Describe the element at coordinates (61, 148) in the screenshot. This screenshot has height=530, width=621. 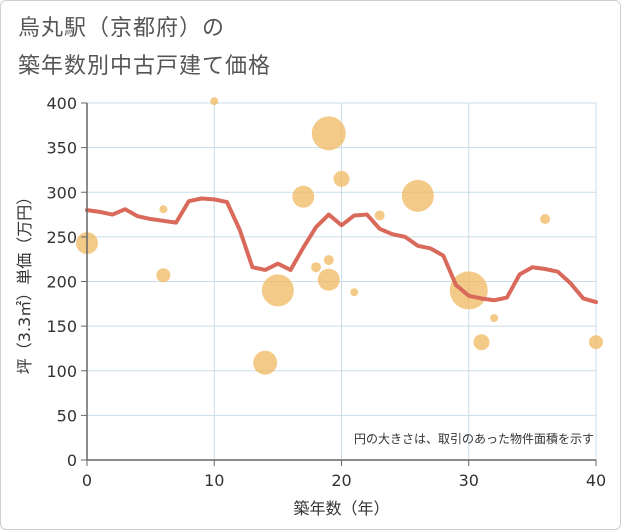
I see `y-tick-label: 350` at that location.